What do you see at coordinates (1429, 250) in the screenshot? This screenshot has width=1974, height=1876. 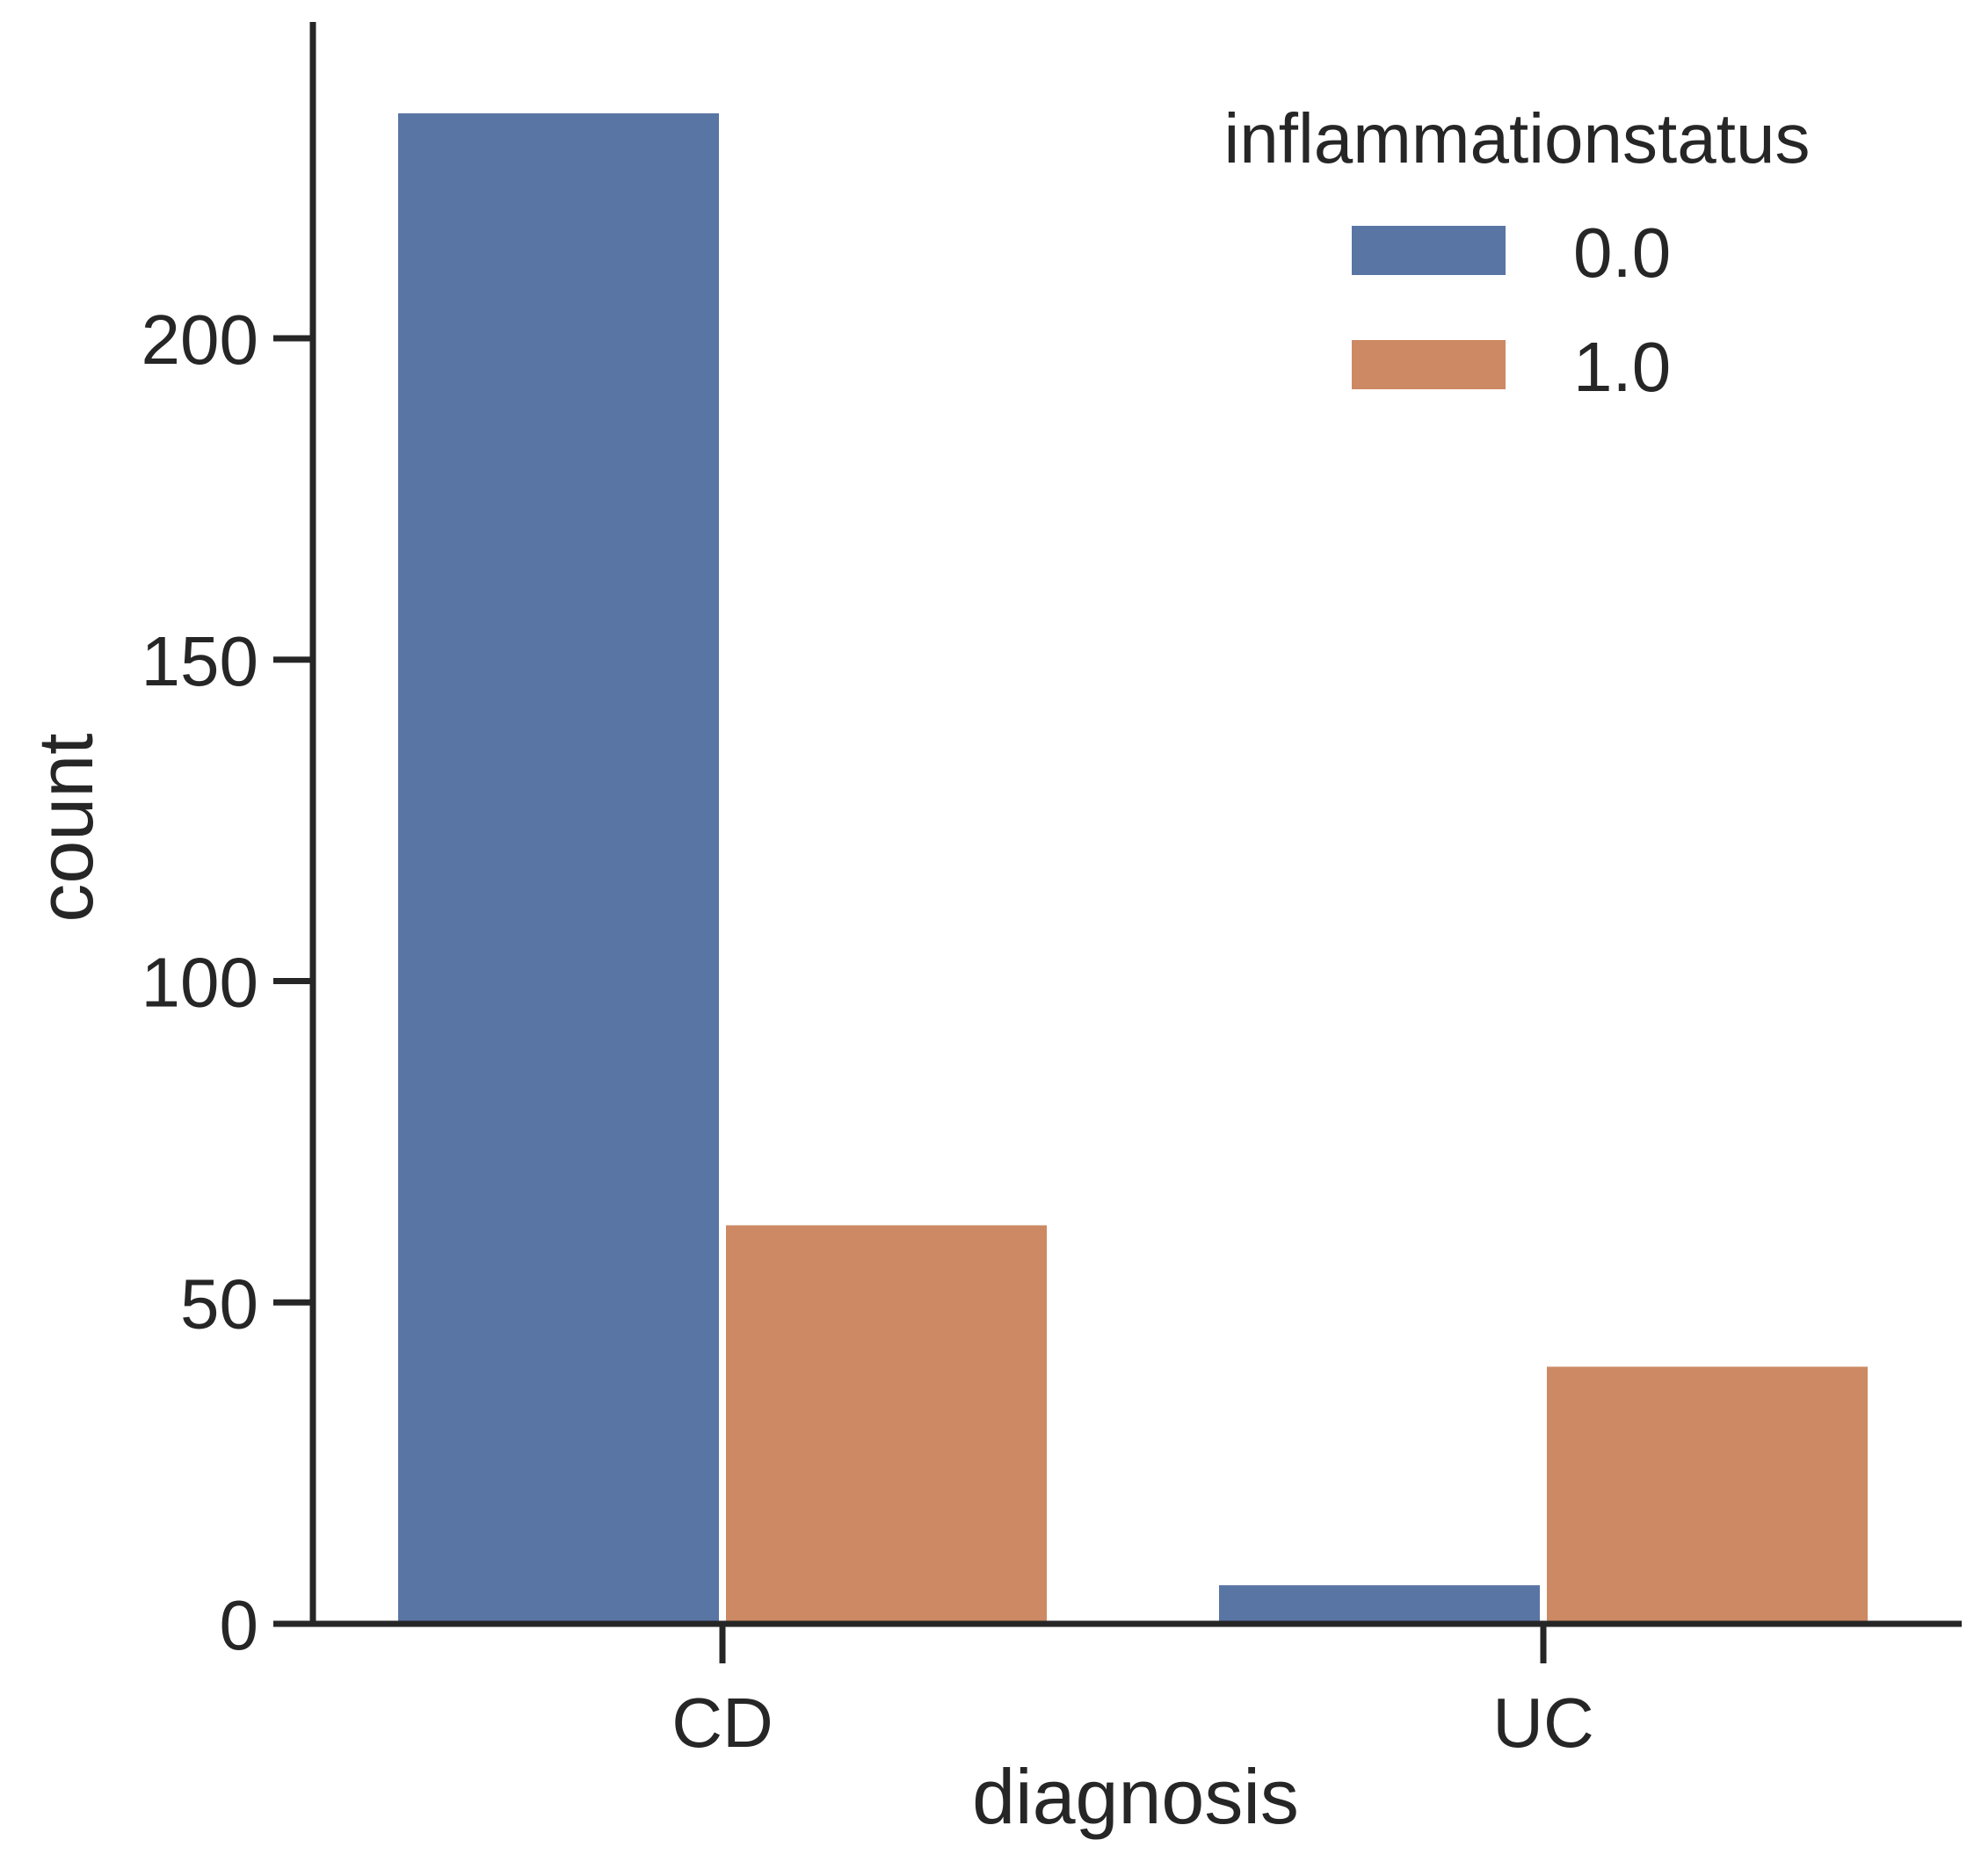 I see `legend-swatch-0.0` at bounding box center [1429, 250].